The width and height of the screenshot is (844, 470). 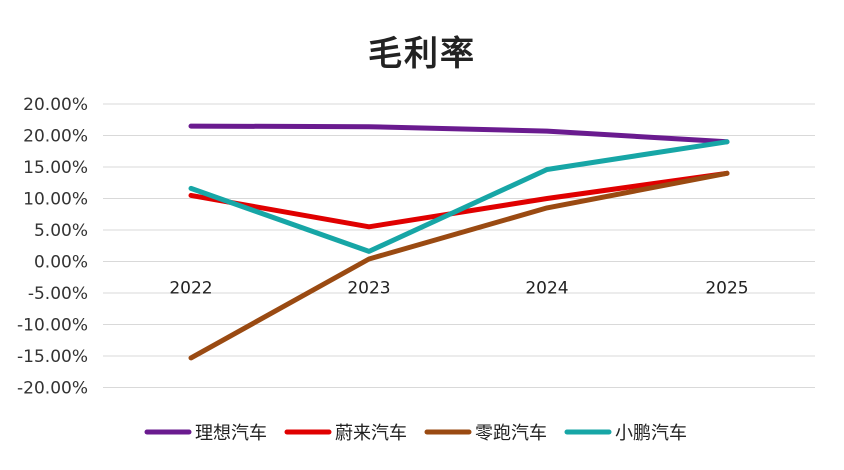 What do you see at coordinates (422, 54) in the screenshot?
I see `chart-title: 毛利率` at bounding box center [422, 54].